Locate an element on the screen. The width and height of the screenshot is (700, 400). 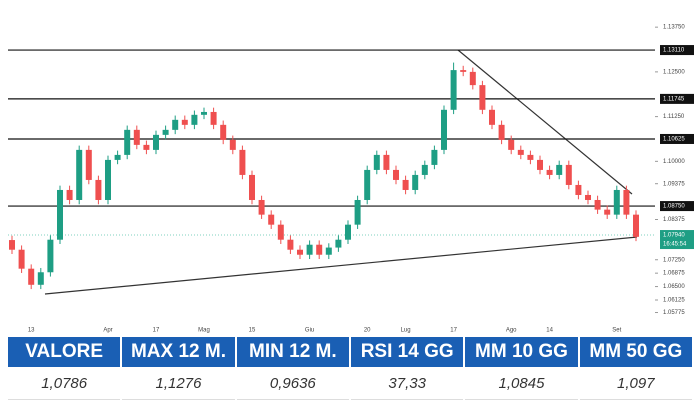
x-tick-label: 14 is located at coordinates (549, 331).